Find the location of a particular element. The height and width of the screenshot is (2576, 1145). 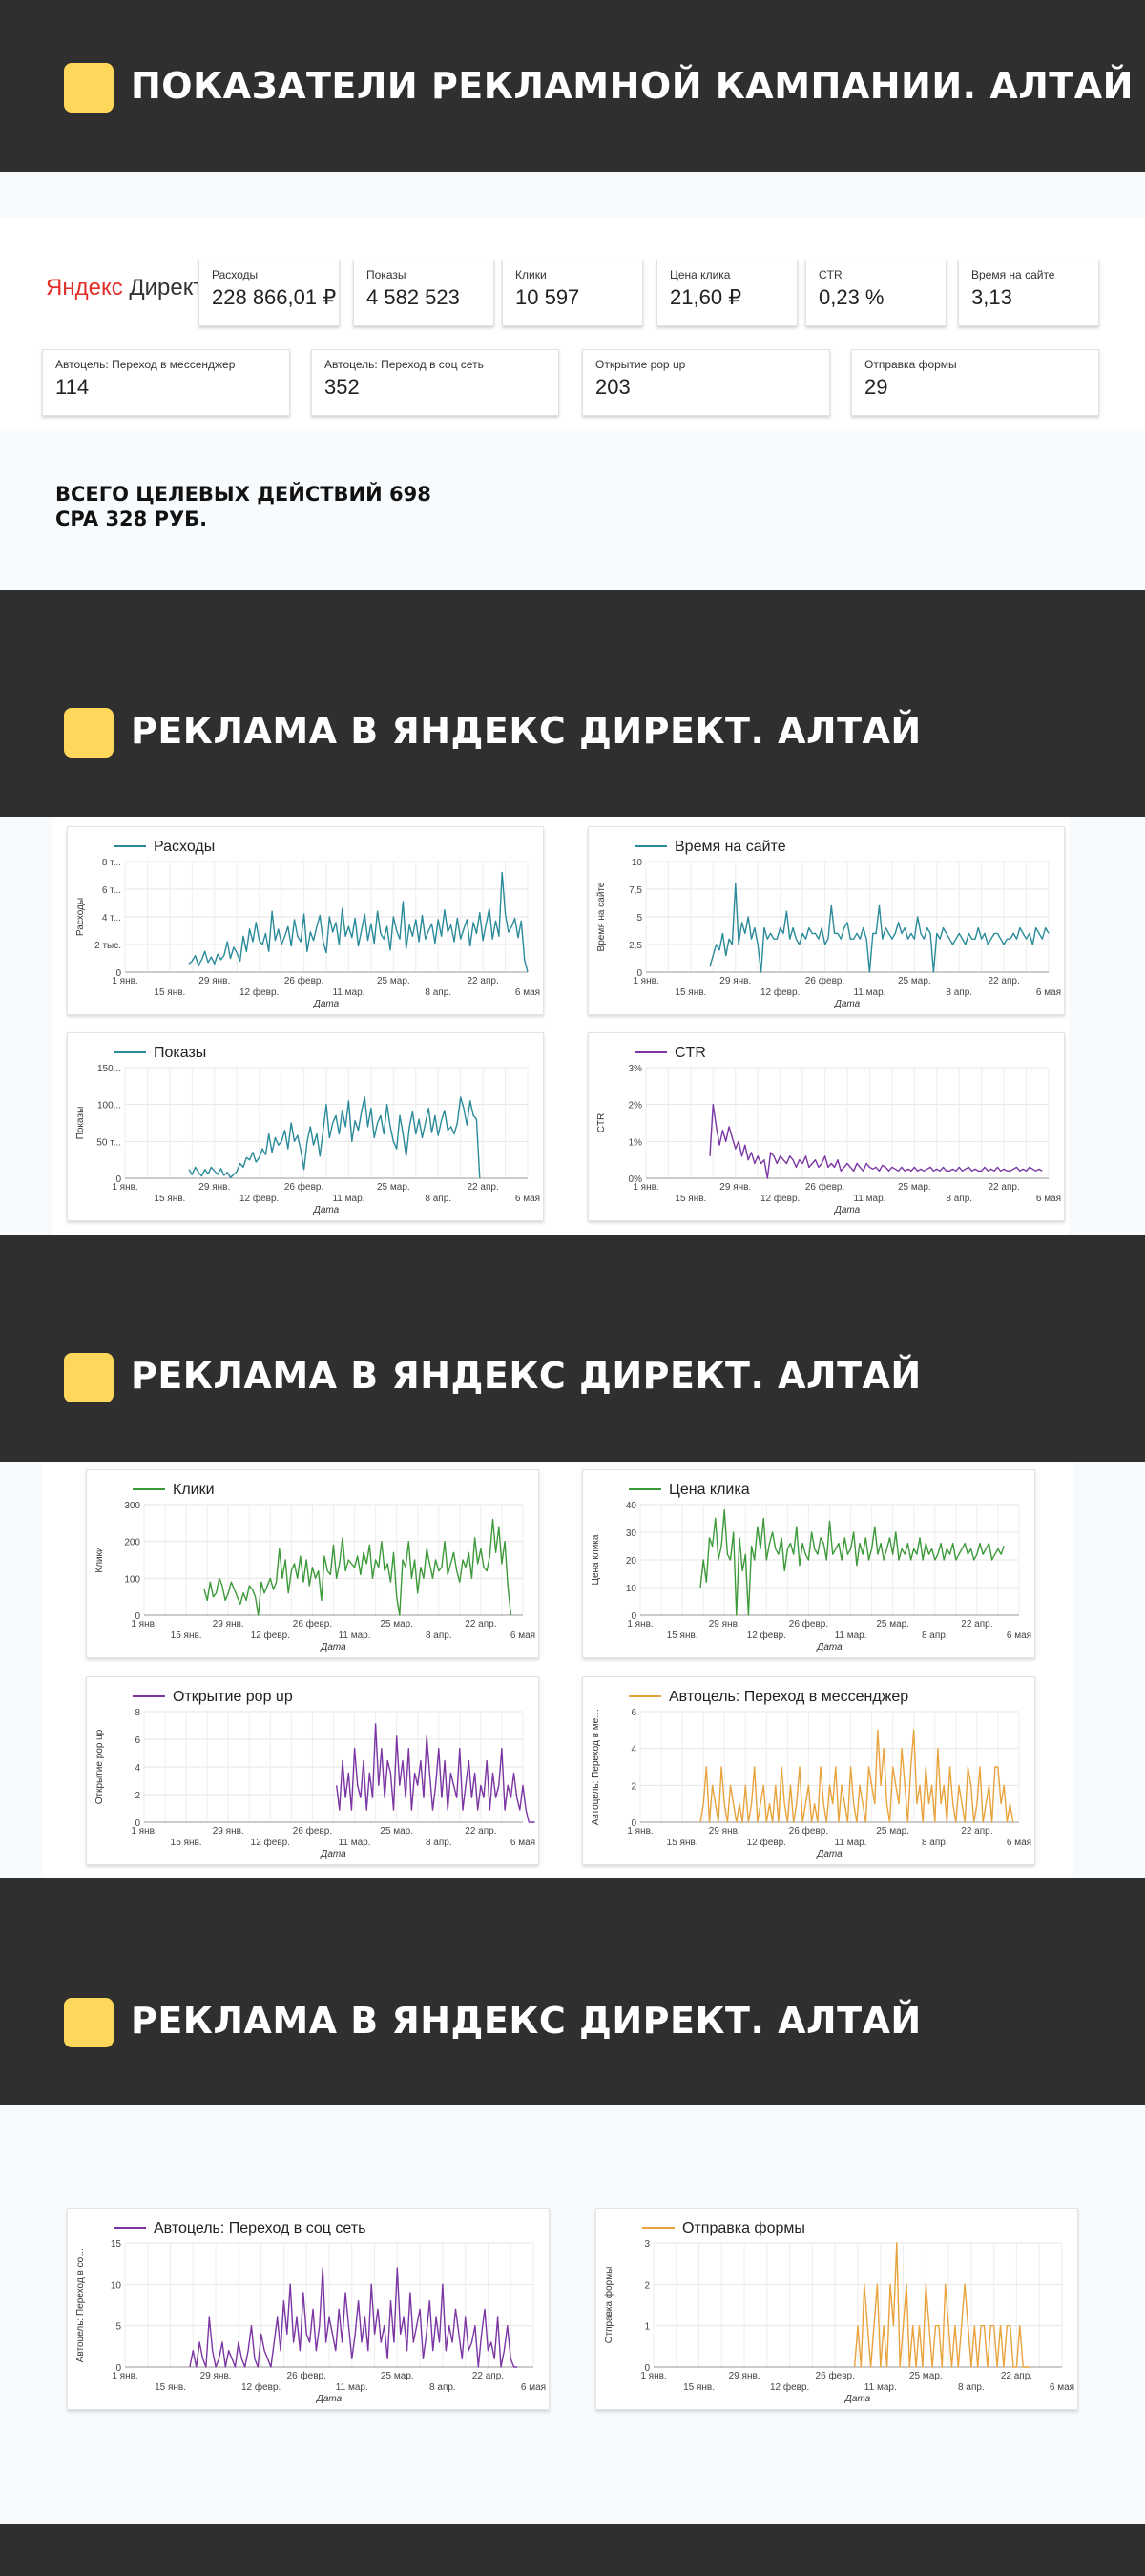

kpi-value: 21,60 ₽ is located at coordinates (706, 297).